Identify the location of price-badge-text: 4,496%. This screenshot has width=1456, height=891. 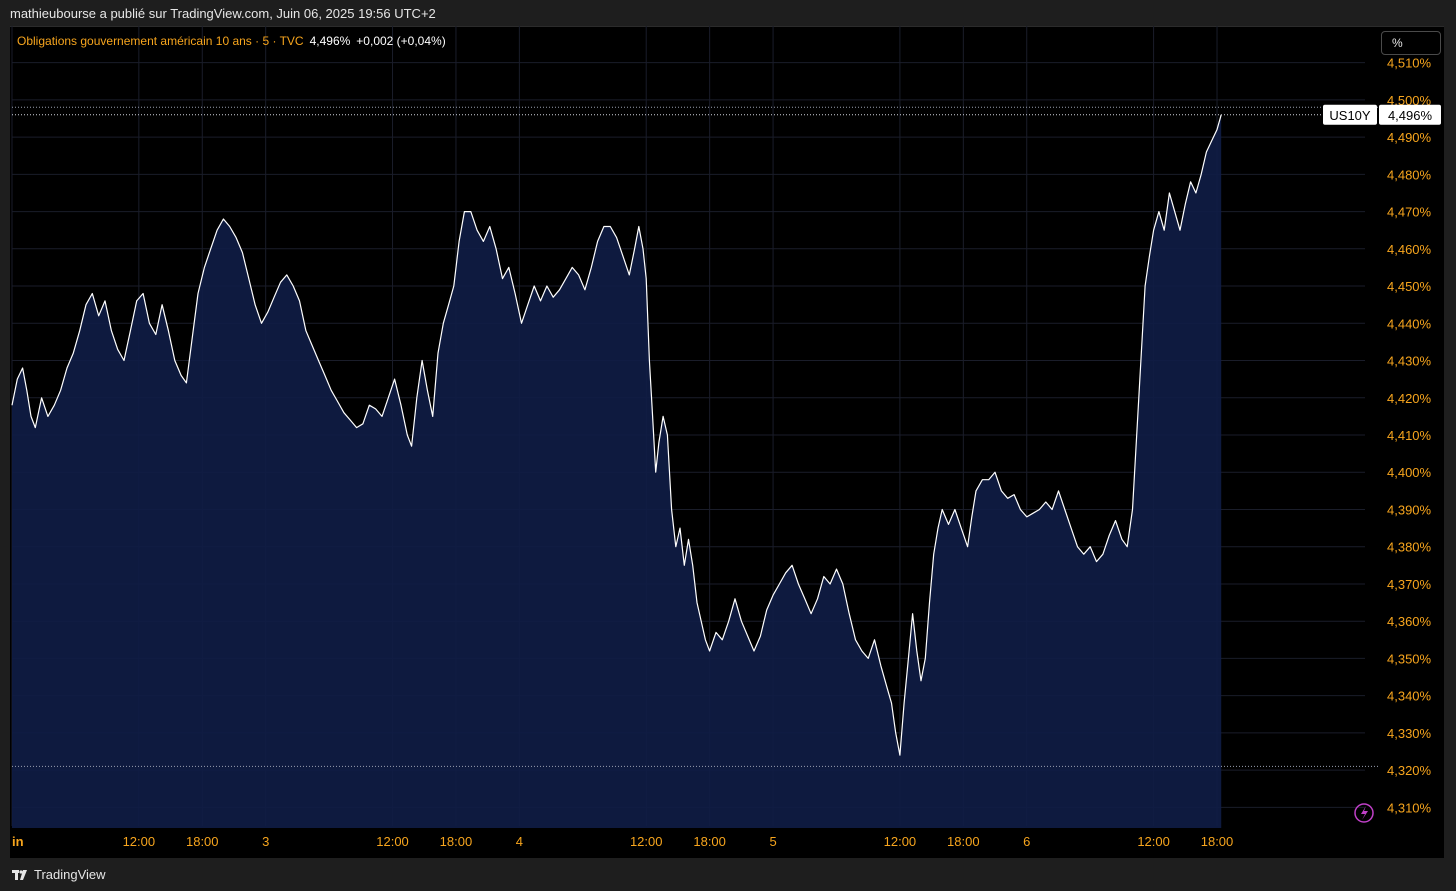
(1410, 115).